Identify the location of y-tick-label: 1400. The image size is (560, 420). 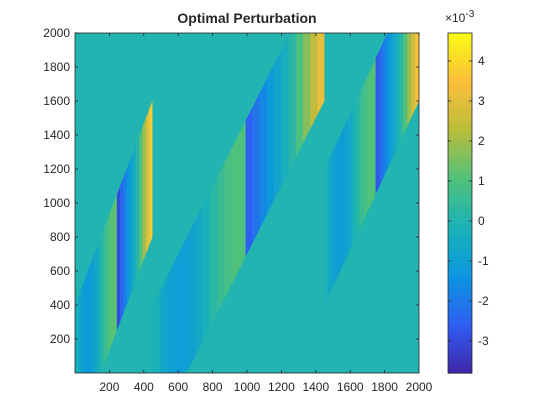
(56, 135).